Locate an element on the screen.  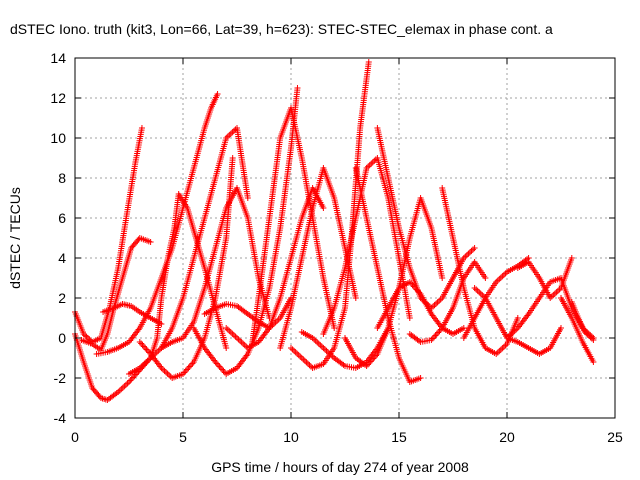
x-tick-label: 10 is located at coordinates (291, 437).